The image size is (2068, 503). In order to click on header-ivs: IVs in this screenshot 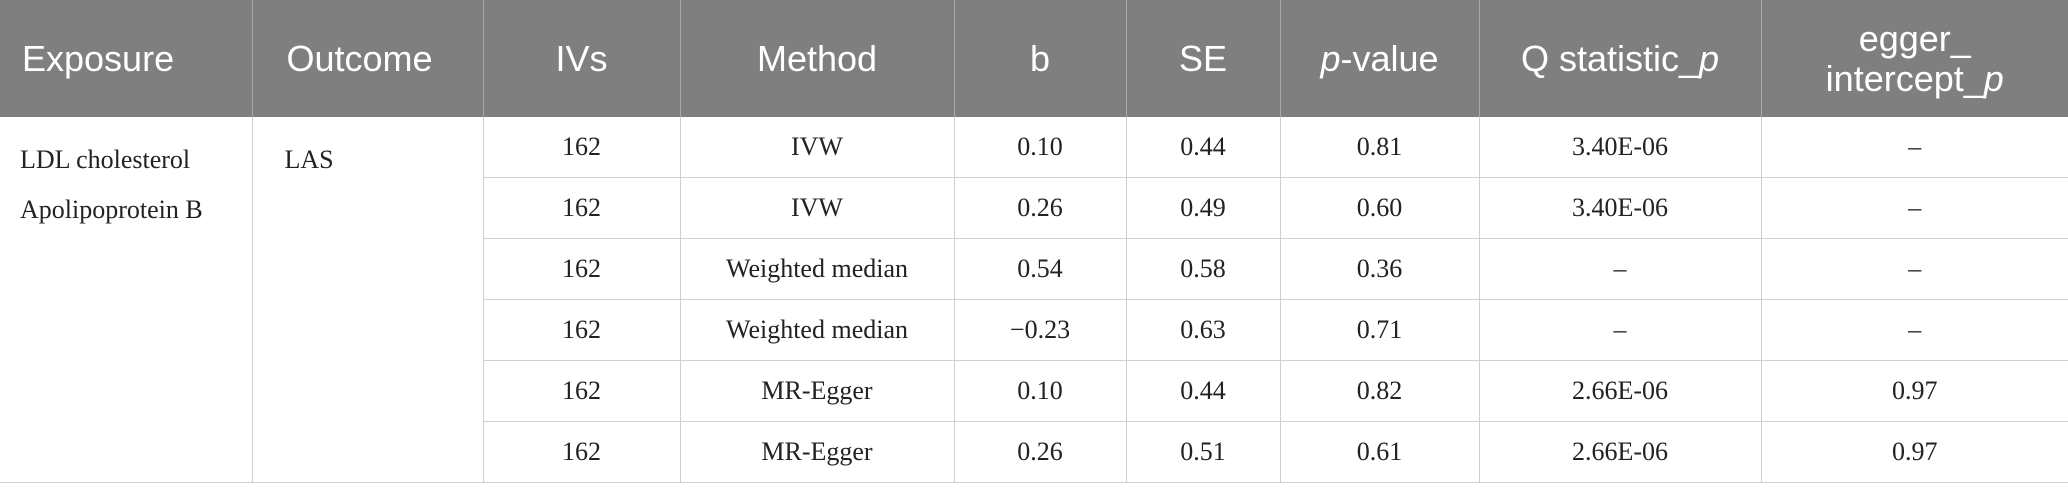, I will do `click(581, 58)`.